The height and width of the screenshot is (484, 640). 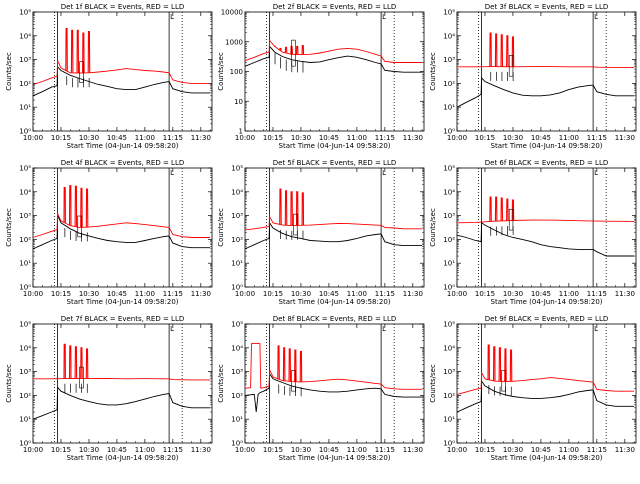 What do you see at coordinates (122, 383) in the screenshot?
I see `plot-frame` at bounding box center [122, 383].